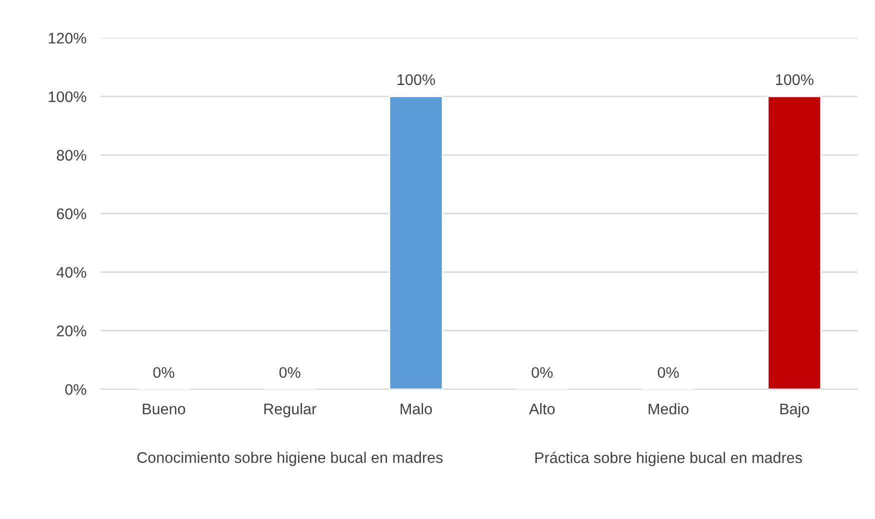 The width and height of the screenshot is (875, 519). I want to click on y-tick-label: 60%, so click(71, 214).